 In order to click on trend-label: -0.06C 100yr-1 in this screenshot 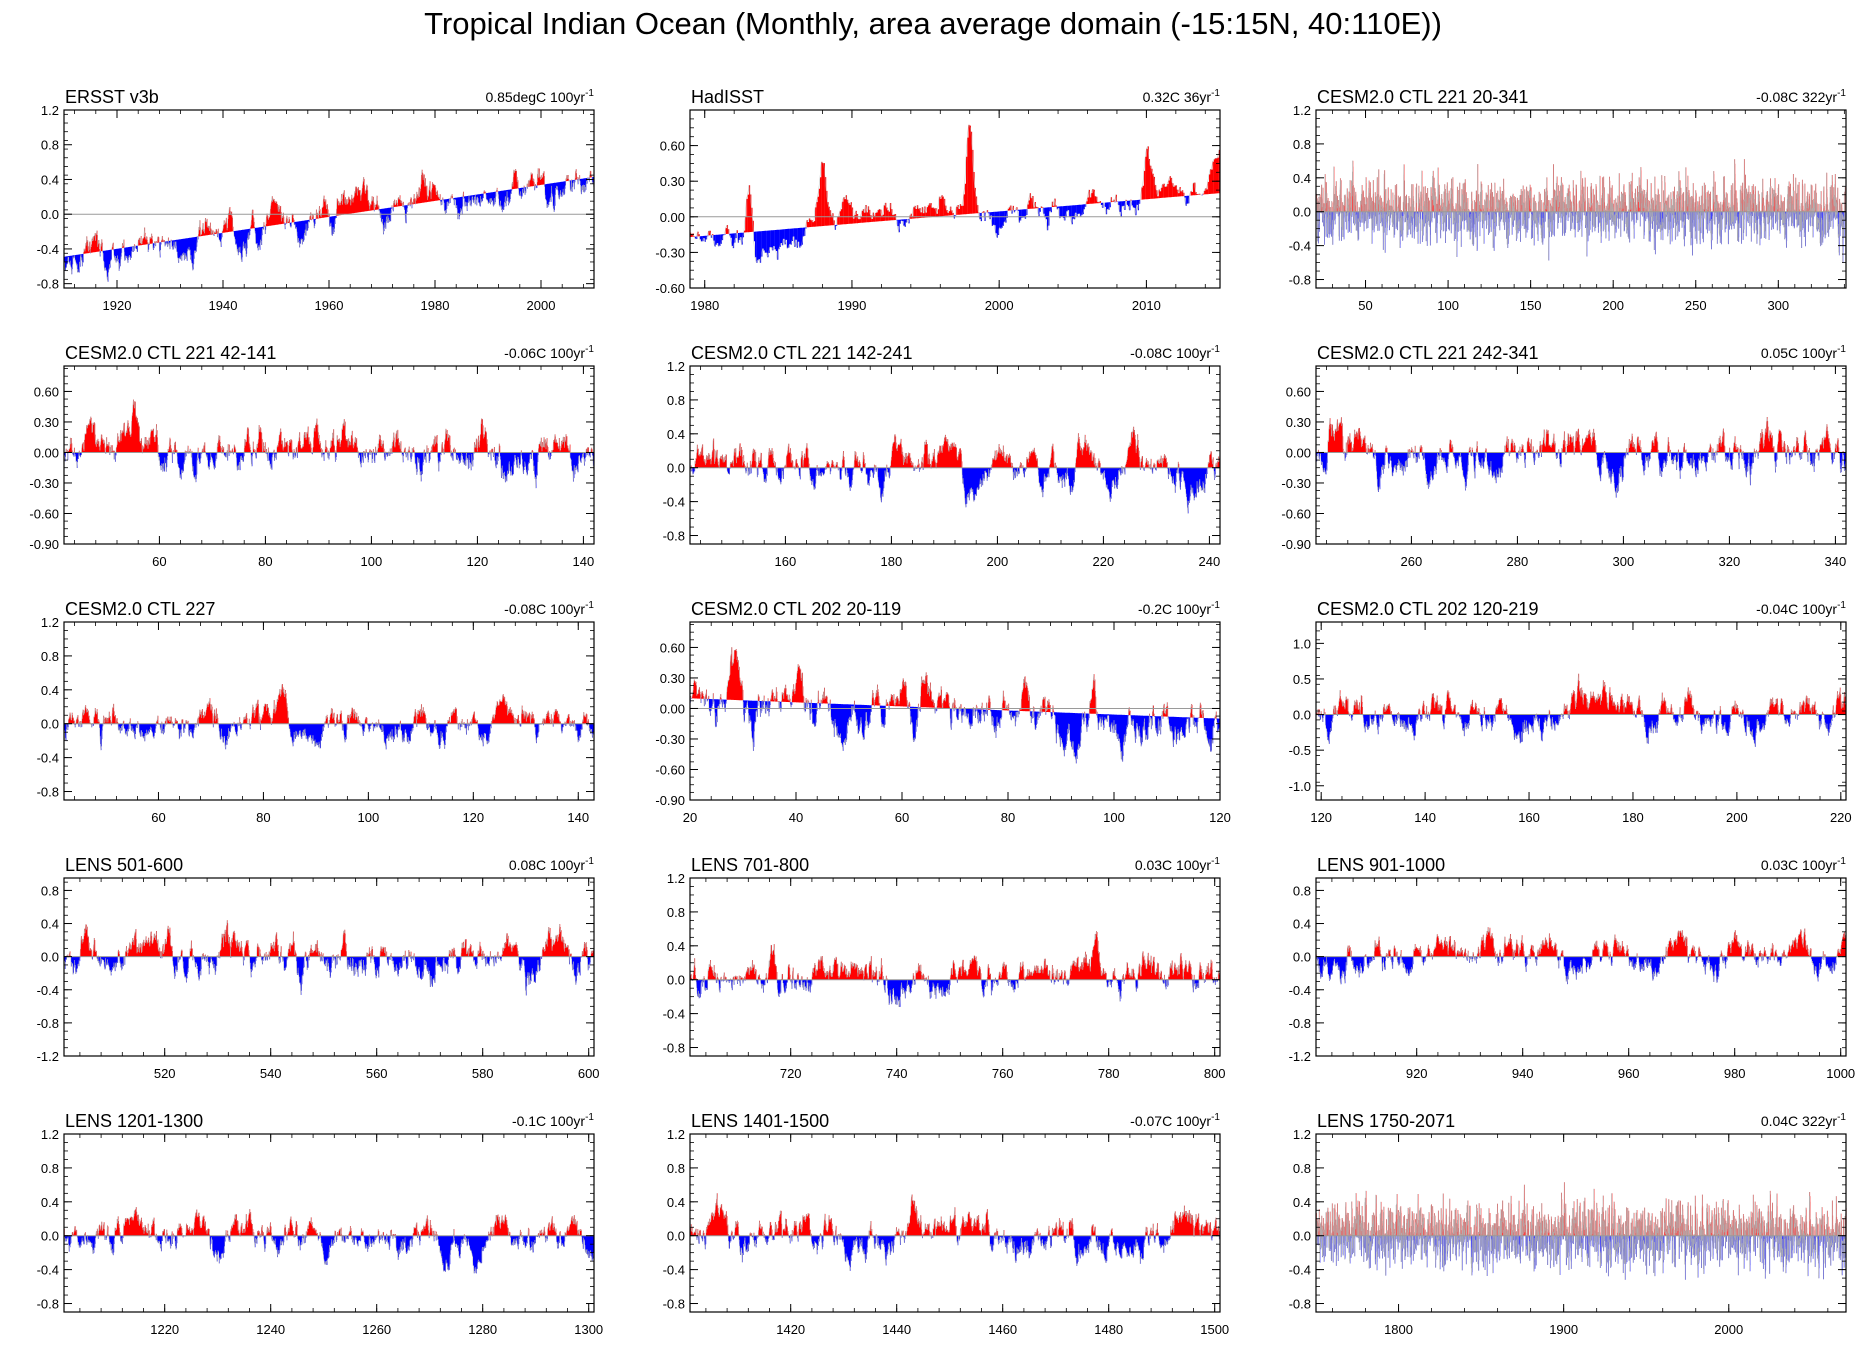, I will do `click(549, 352)`.